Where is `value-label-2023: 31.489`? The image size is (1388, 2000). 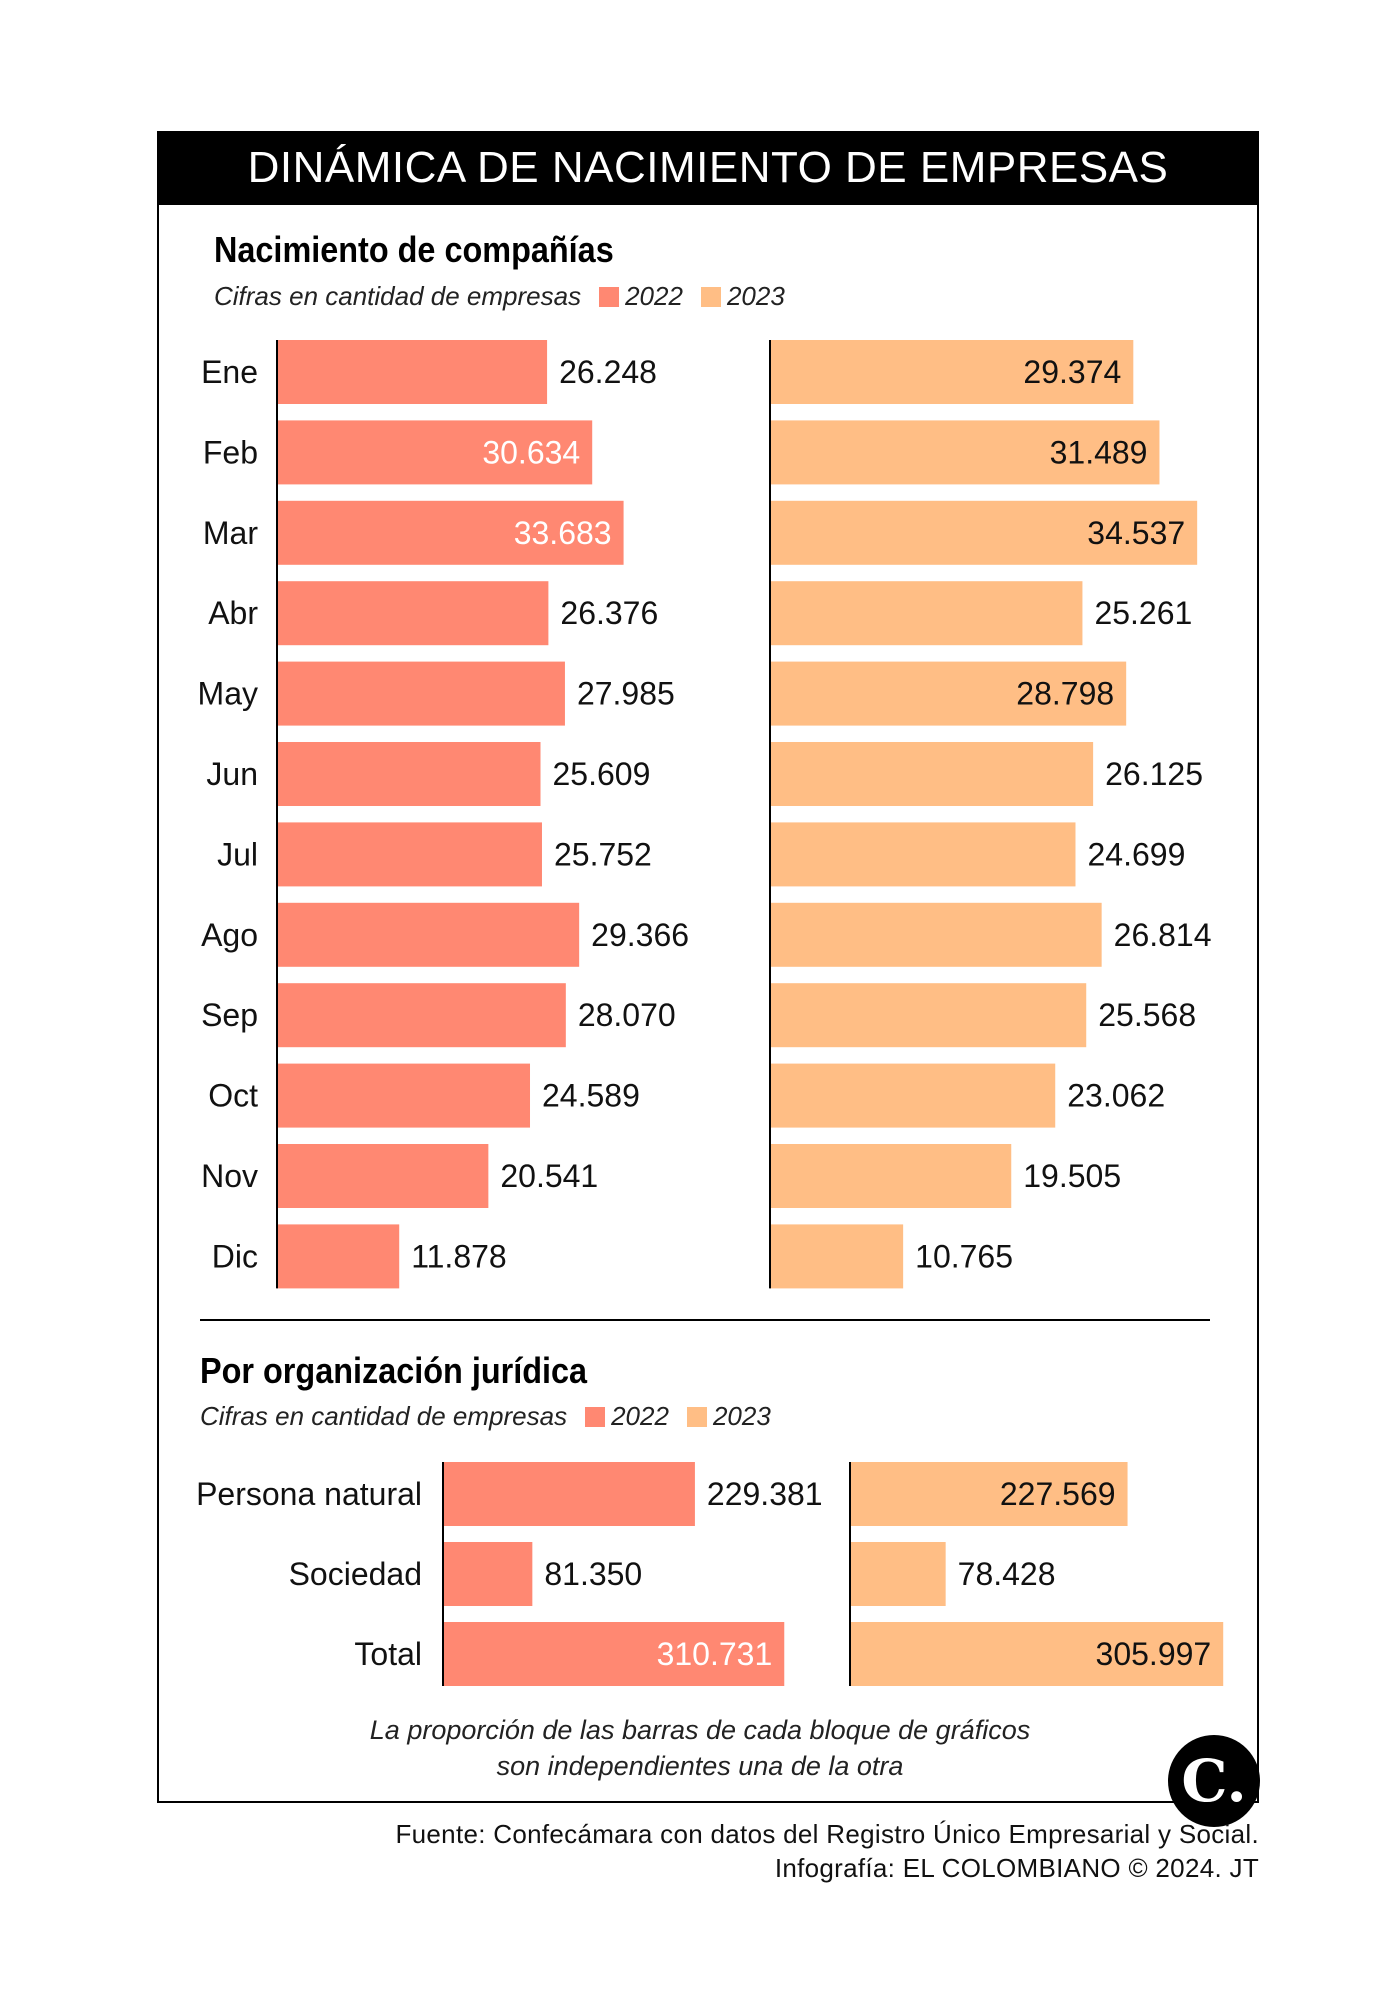
value-label-2023: 31.489 is located at coordinates (1099, 452).